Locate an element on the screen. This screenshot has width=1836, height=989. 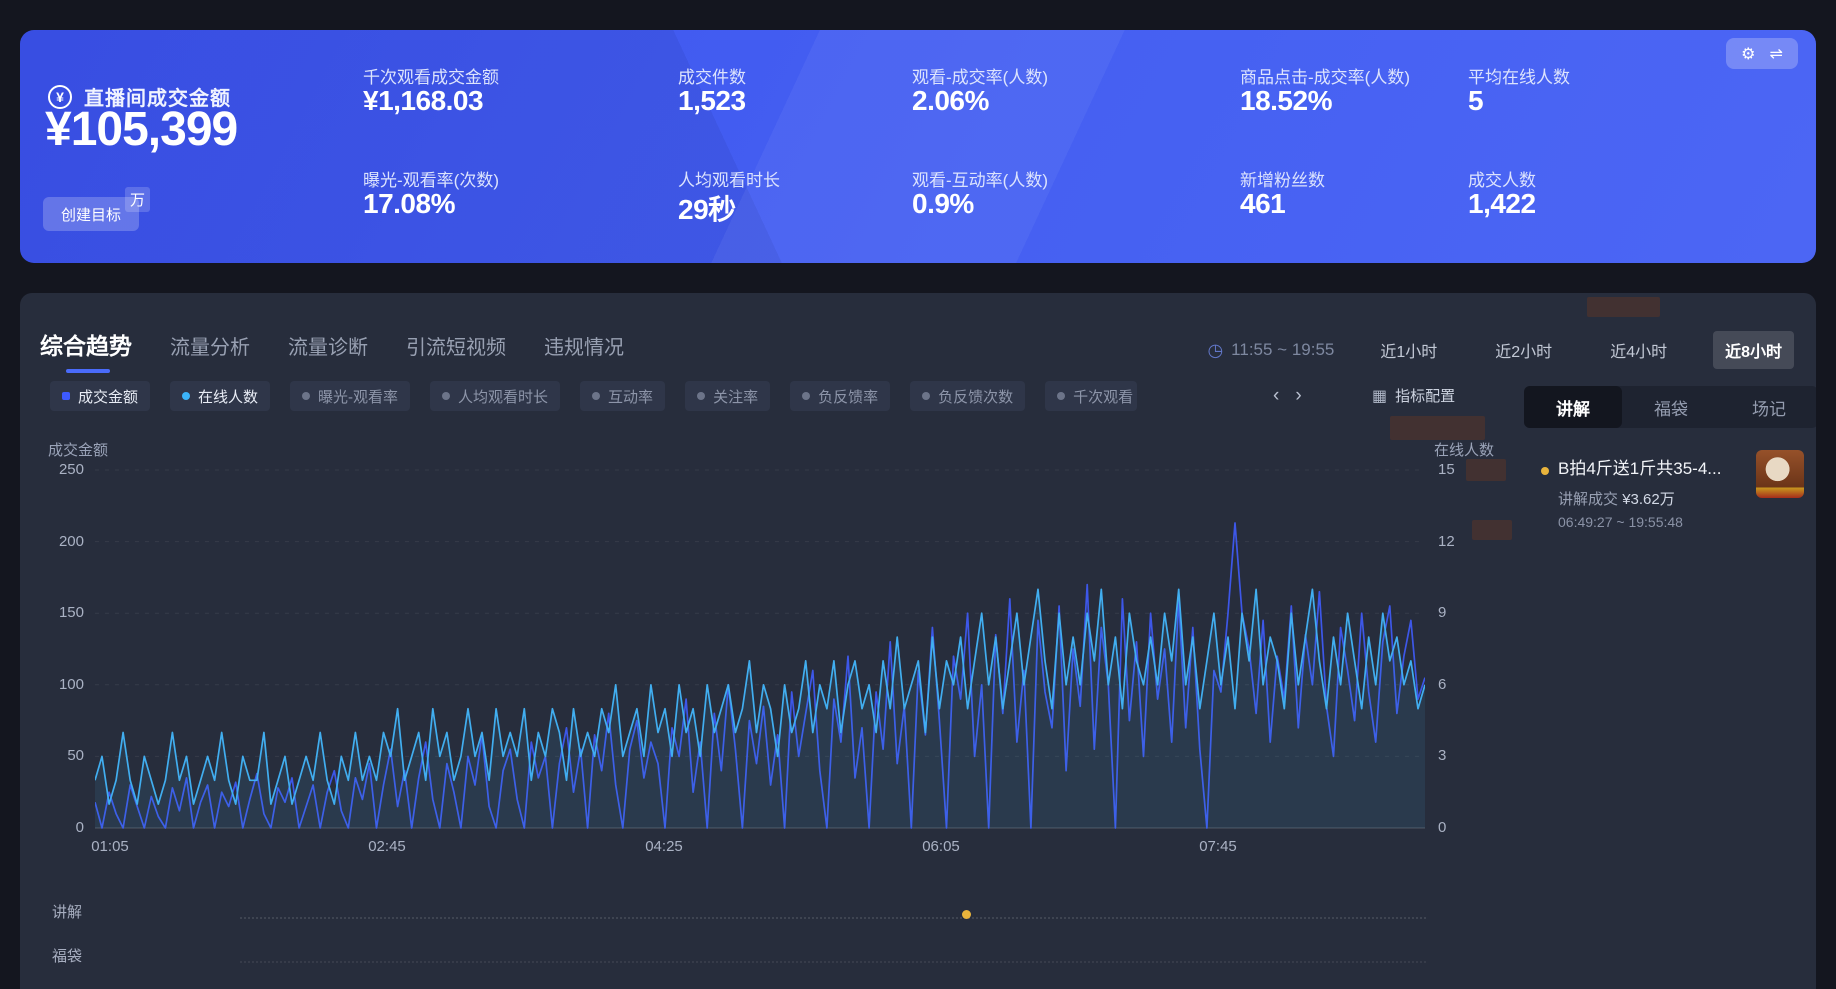
axis-tick: 50 is located at coordinates (75, 756).